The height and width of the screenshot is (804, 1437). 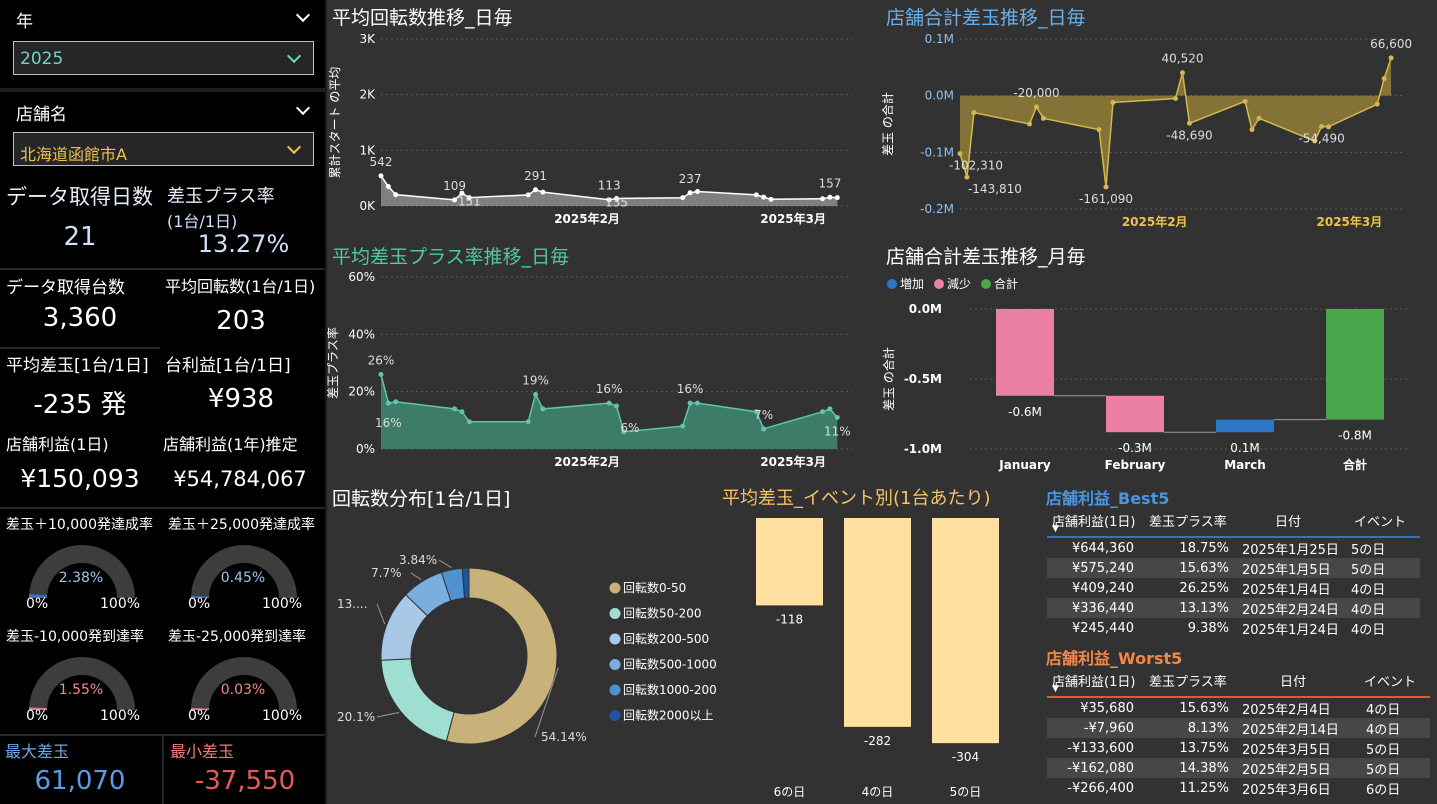 I want to click on year-dropdown: 2025, so click(x=163, y=58).